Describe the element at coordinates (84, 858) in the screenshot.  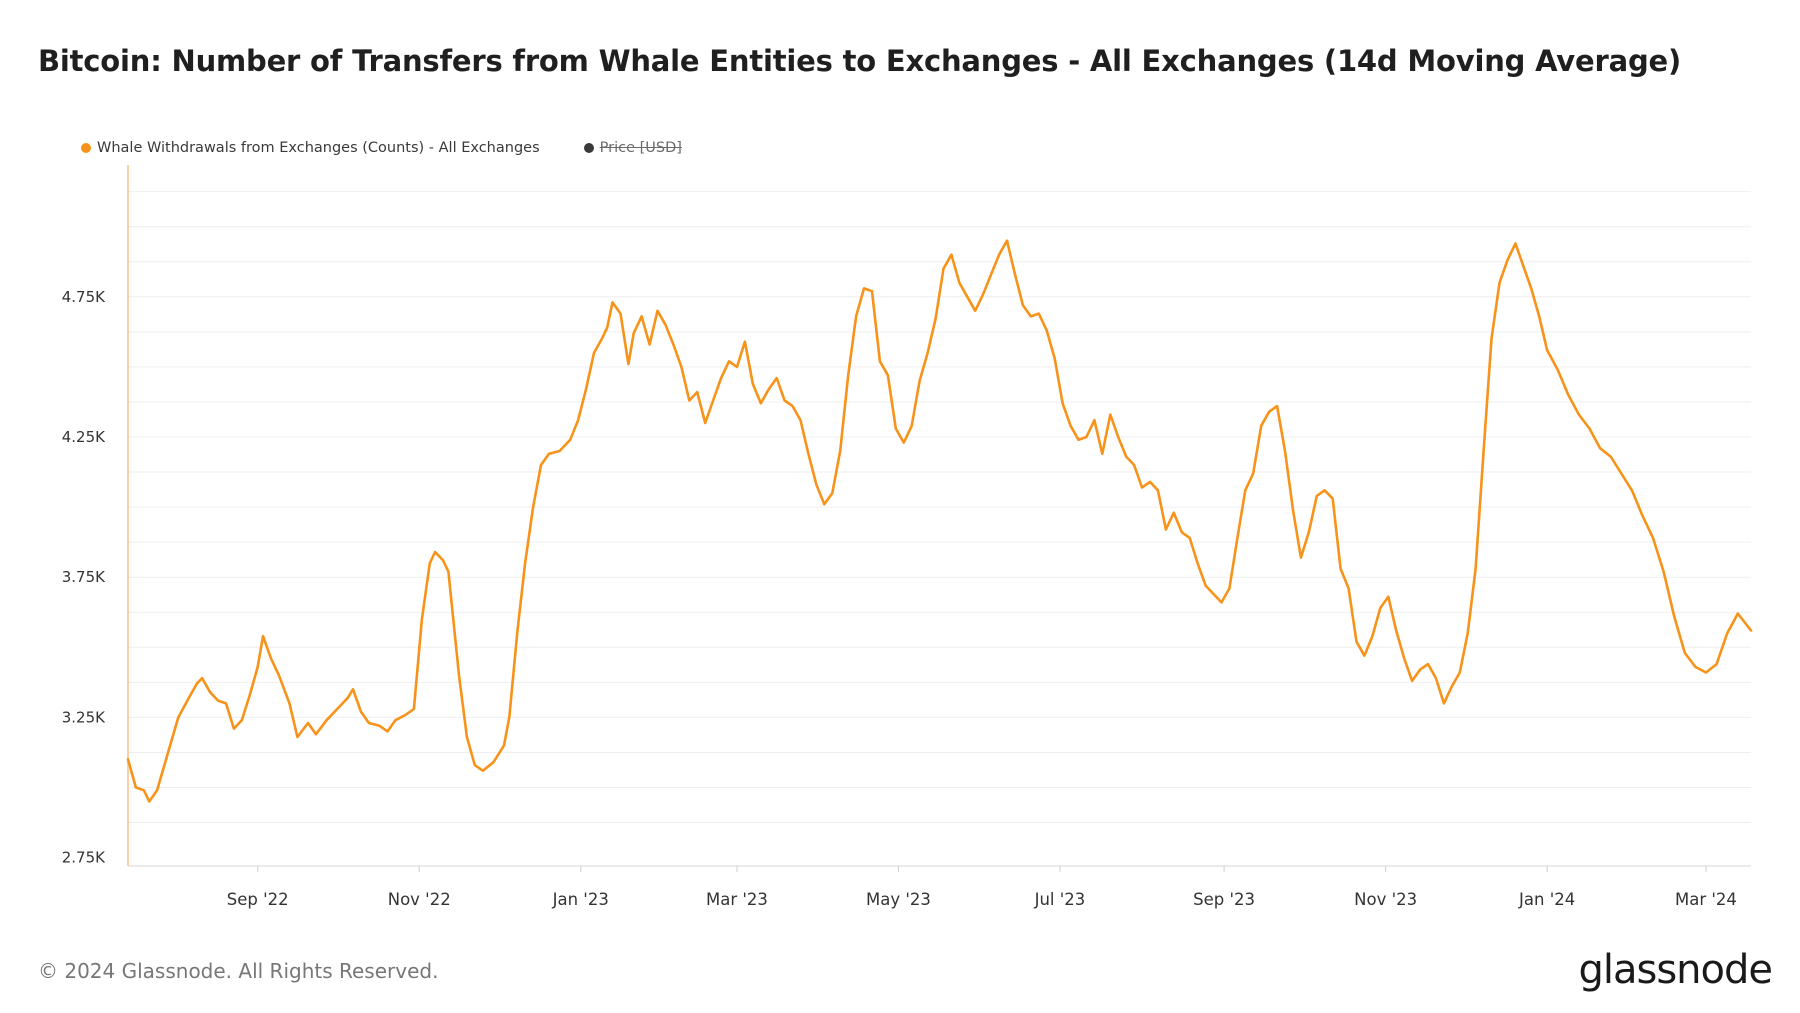
I see `y-tick-label: 2.75K` at that location.